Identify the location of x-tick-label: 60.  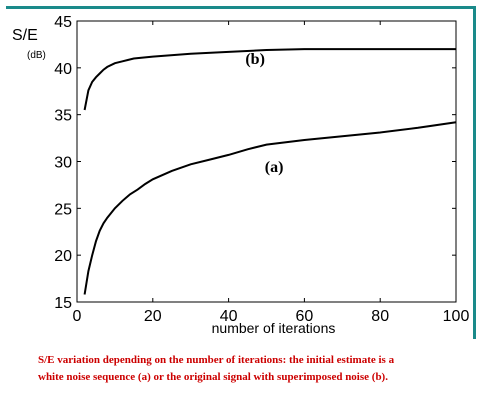
(305, 316).